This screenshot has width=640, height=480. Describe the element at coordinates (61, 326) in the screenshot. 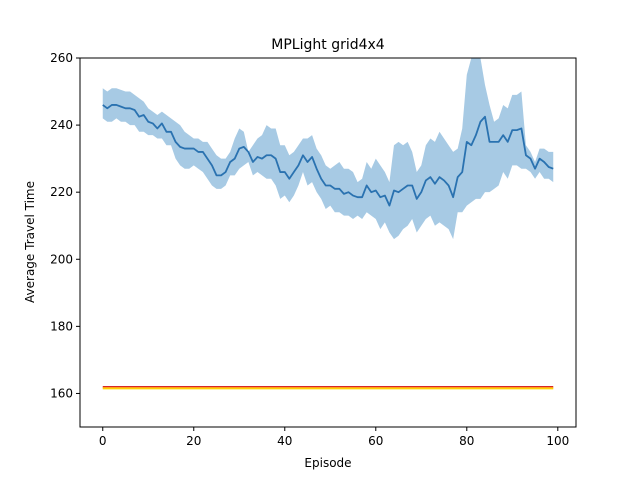

I see `y-tick-label: 180` at that location.